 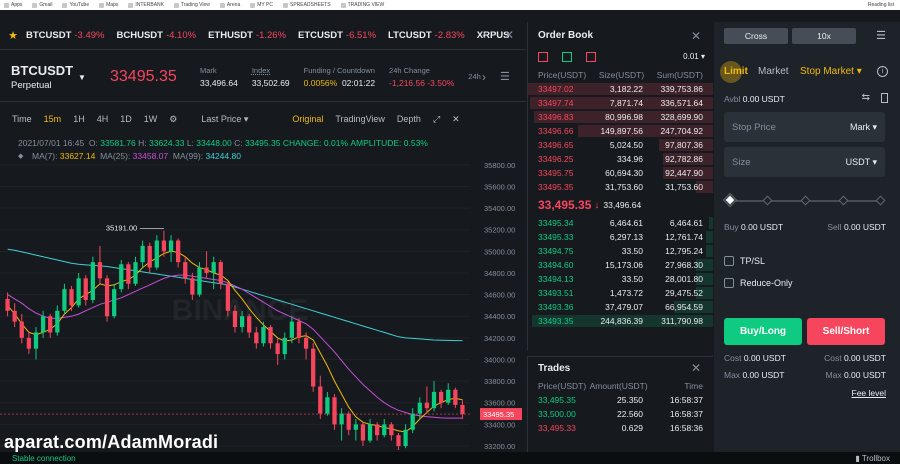 I want to click on interval-1d: 1D, so click(x=126, y=119).